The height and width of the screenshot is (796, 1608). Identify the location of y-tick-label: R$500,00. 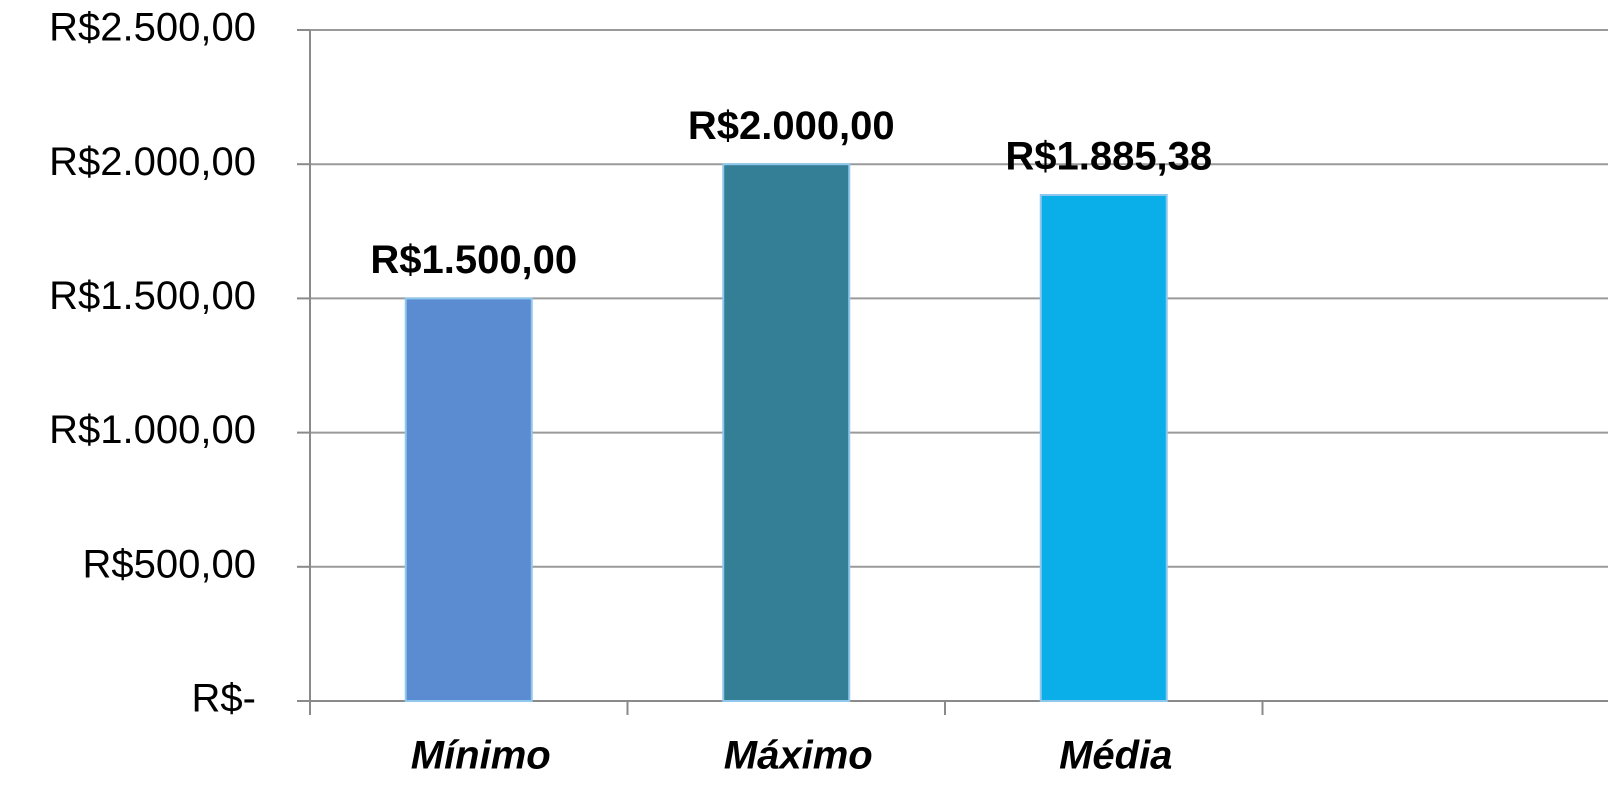
(169, 564).